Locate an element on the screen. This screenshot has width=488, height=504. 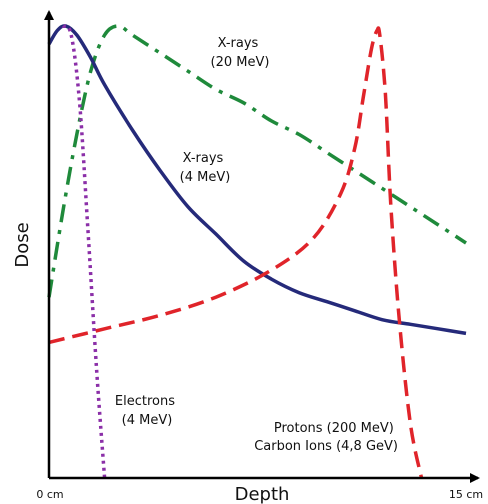
series-line-electrons is located at coordinates (84, 251).